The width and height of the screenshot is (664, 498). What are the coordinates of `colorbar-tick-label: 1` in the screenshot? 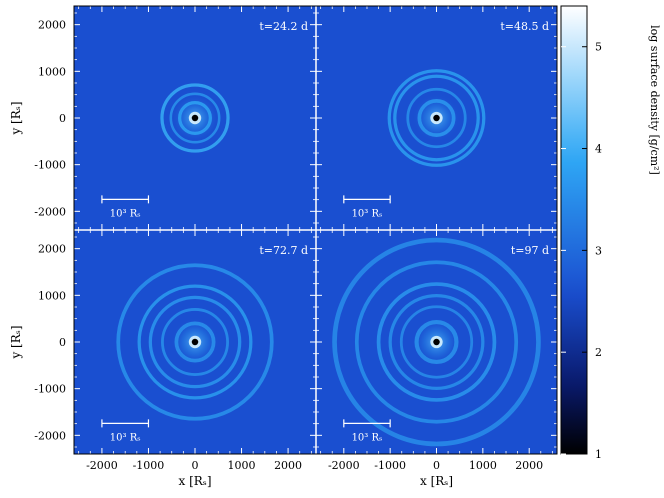 It's located at (598, 454).